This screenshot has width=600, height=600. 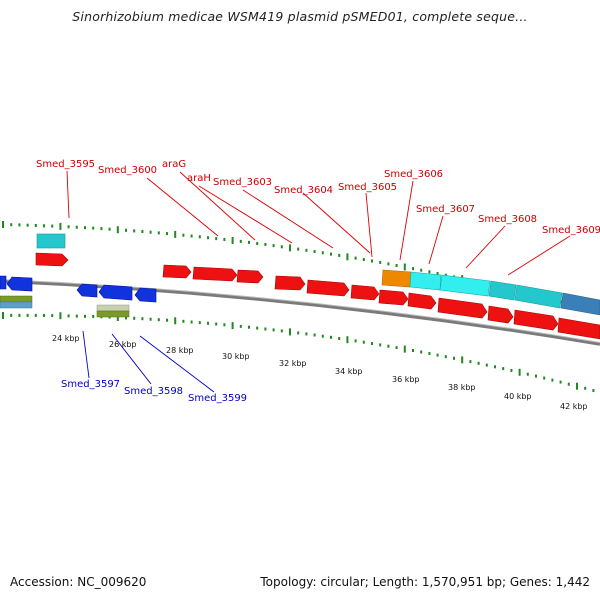 What do you see at coordinates (16, 305) in the screenshot?
I see `misc-feature-left-b` at bounding box center [16, 305].